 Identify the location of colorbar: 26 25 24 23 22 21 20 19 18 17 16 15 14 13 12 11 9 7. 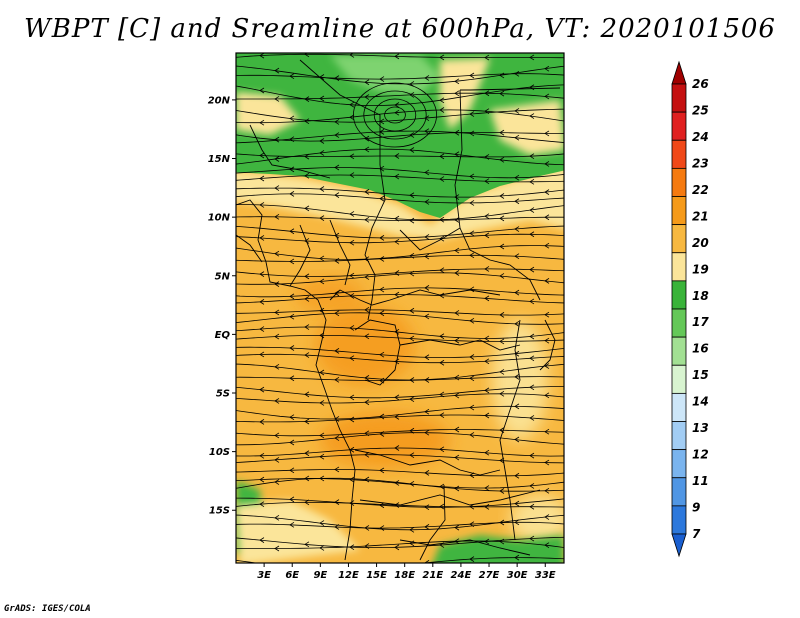
(690, 309).